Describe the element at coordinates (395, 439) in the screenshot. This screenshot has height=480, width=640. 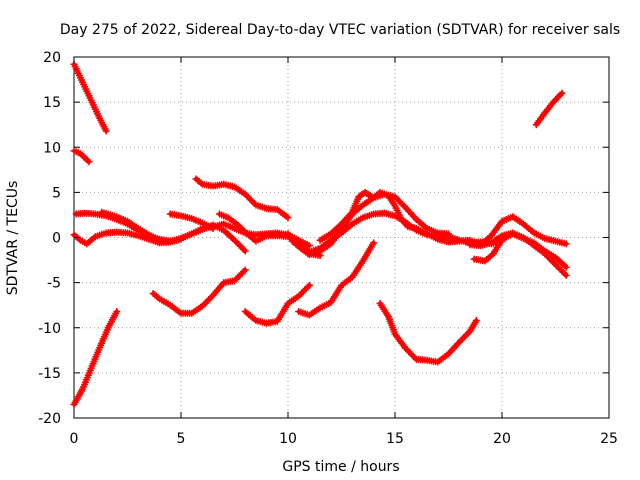
I see `x-tick-label: 15` at that location.